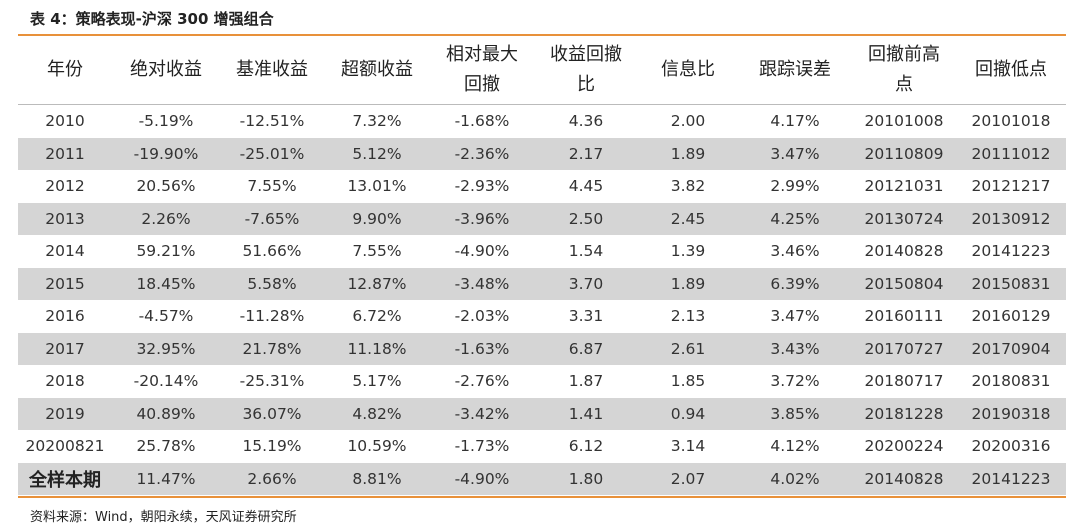 Image resolution: width=1080 pixels, height=530 pixels. I want to click on table-cell: 2.00, so click(688, 121).